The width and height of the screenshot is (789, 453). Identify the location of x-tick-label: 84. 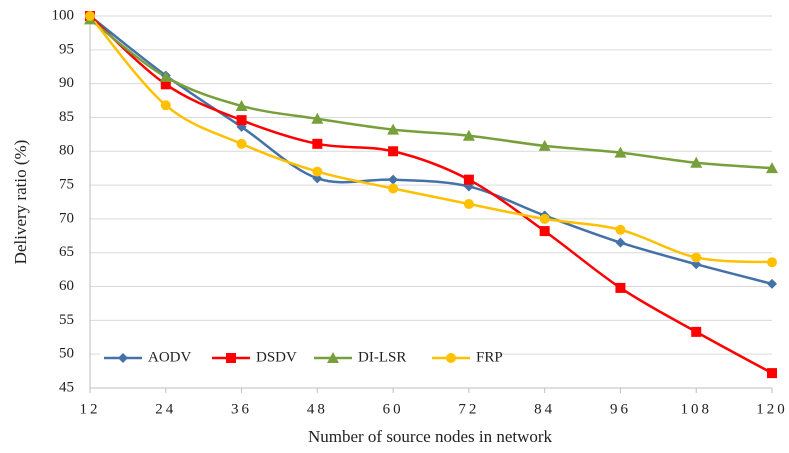
(544, 409).